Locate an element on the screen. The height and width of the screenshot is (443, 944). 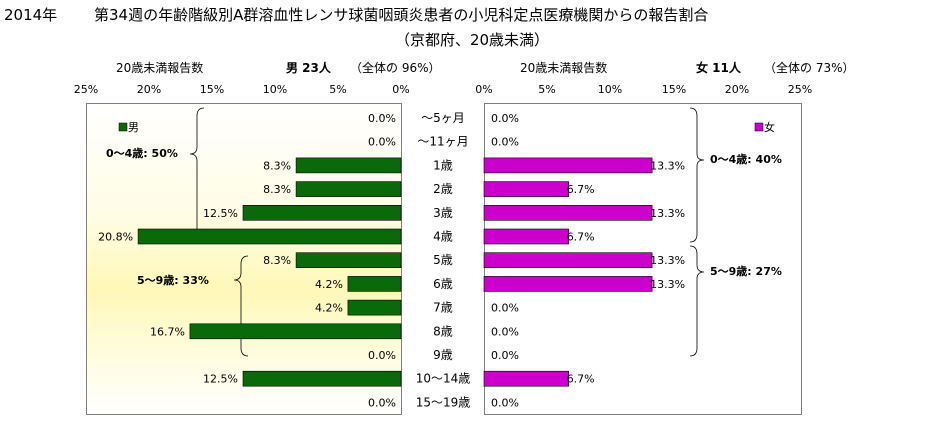
male-tick: 0% is located at coordinates (401, 89).